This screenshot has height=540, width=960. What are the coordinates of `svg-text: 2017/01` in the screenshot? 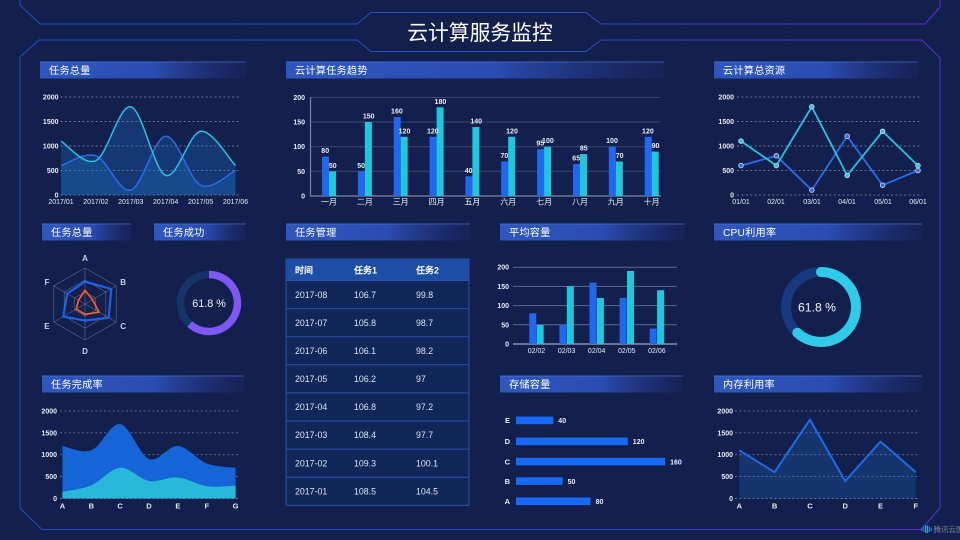 It's located at (60, 202).